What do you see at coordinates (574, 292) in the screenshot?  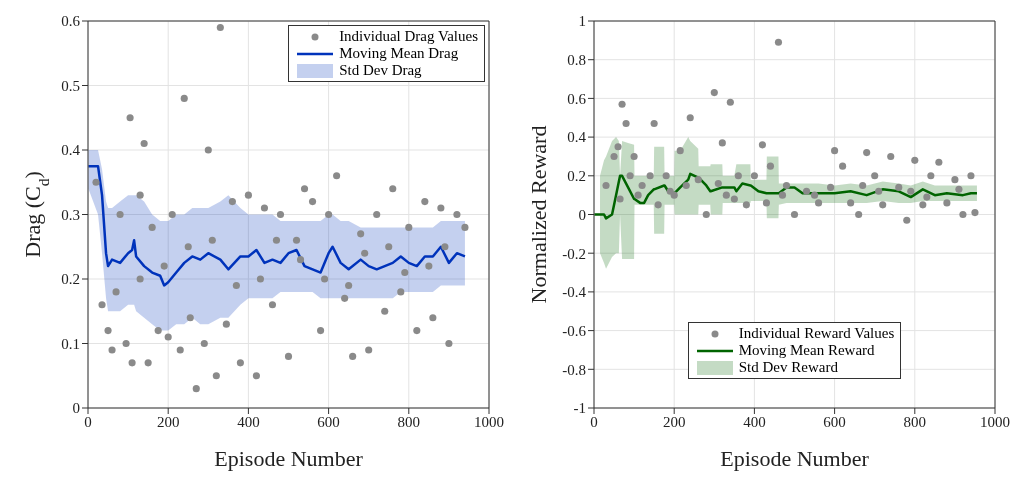 I see `y-tick-label: -0.4` at bounding box center [574, 292].